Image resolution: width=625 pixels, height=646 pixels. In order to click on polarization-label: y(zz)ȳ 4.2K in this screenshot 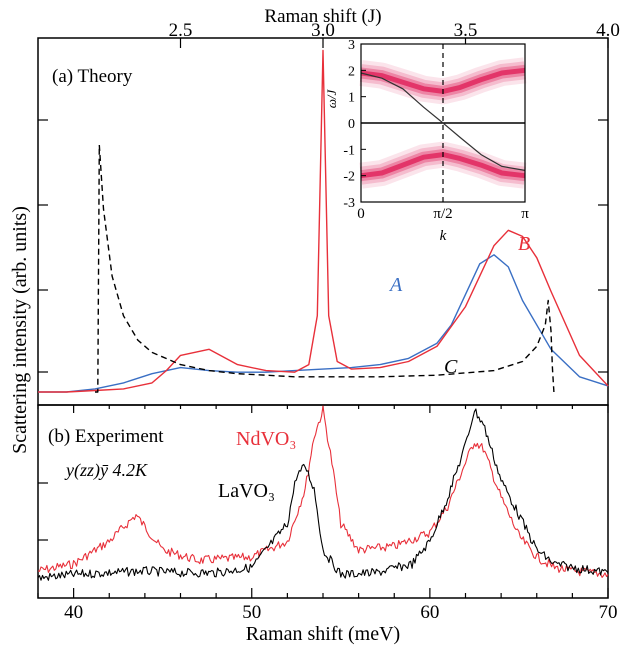, I will do `click(106, 470)`.